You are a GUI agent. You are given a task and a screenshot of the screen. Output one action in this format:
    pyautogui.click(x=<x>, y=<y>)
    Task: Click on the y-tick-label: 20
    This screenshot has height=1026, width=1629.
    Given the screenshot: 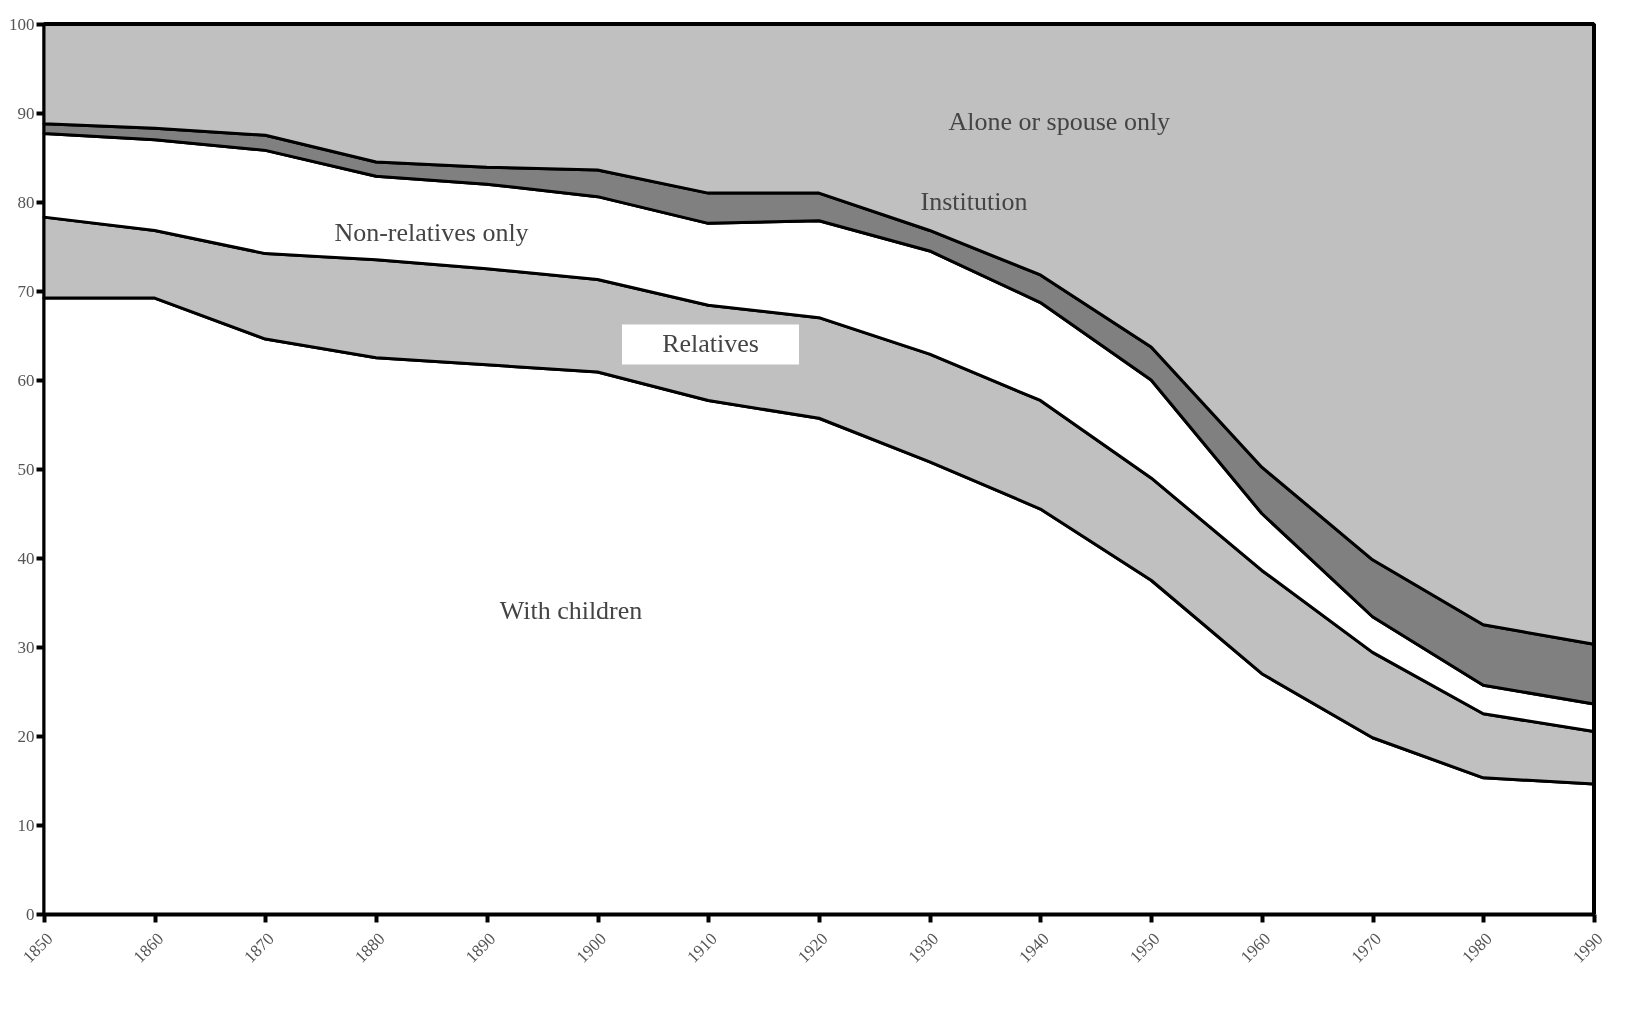 What is the action you would take?
    pyautogui.click(x=26, y=736)
    